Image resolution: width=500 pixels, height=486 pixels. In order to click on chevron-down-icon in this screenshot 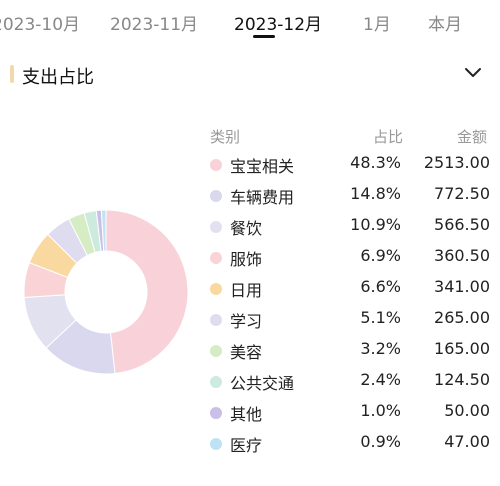, I will do `click(473, 72)`.